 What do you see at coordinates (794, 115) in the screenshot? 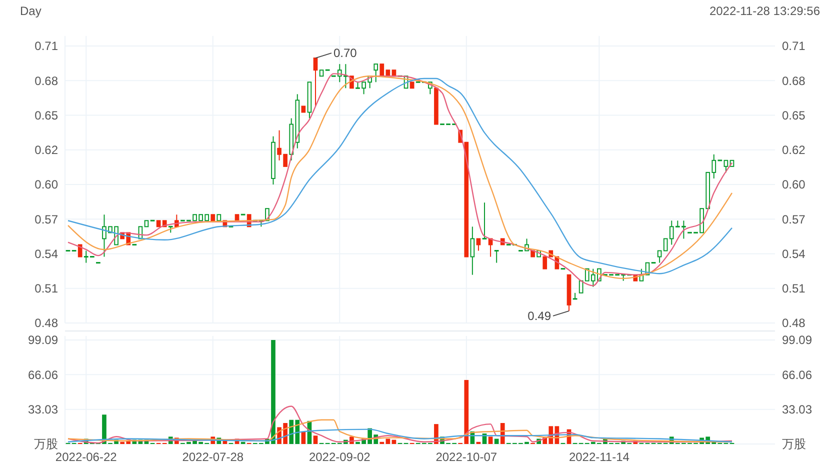
I see `y2-tick-label: 0.65` at bounding box center [794, 115].